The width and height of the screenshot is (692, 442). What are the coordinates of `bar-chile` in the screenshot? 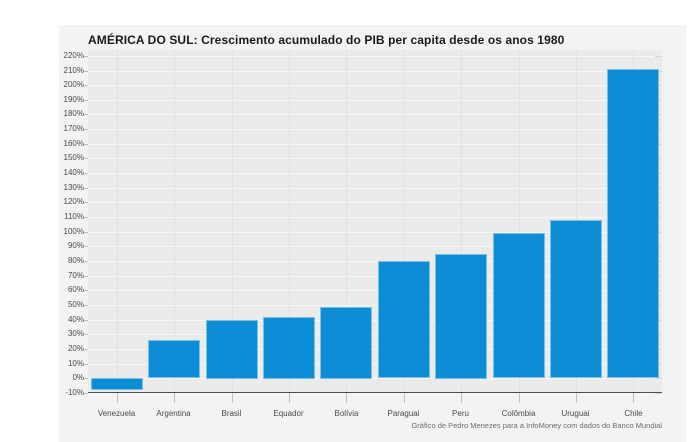 It's located at (633, 223).